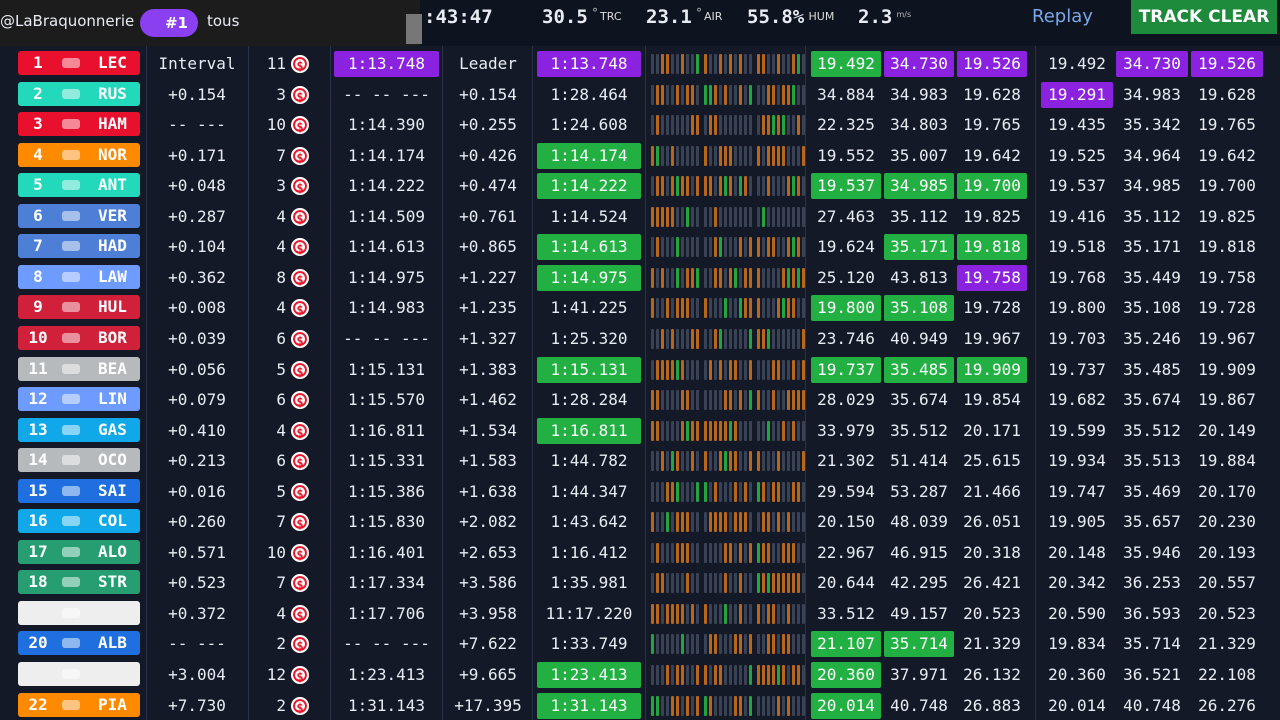  What do you see at coordinates (992, 400) in the screenshot?
I see `sector-time: 19.854` at bounding box center [992, 400].